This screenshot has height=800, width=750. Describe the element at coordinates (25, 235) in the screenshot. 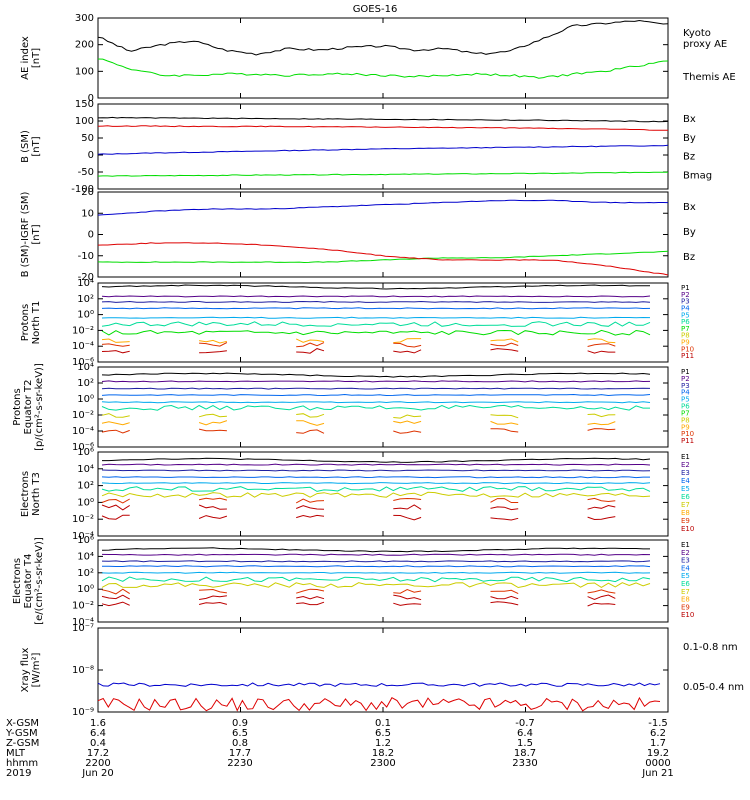

I see `y-axis-label-line: B (SM)-IGRF (SM)` at that location.